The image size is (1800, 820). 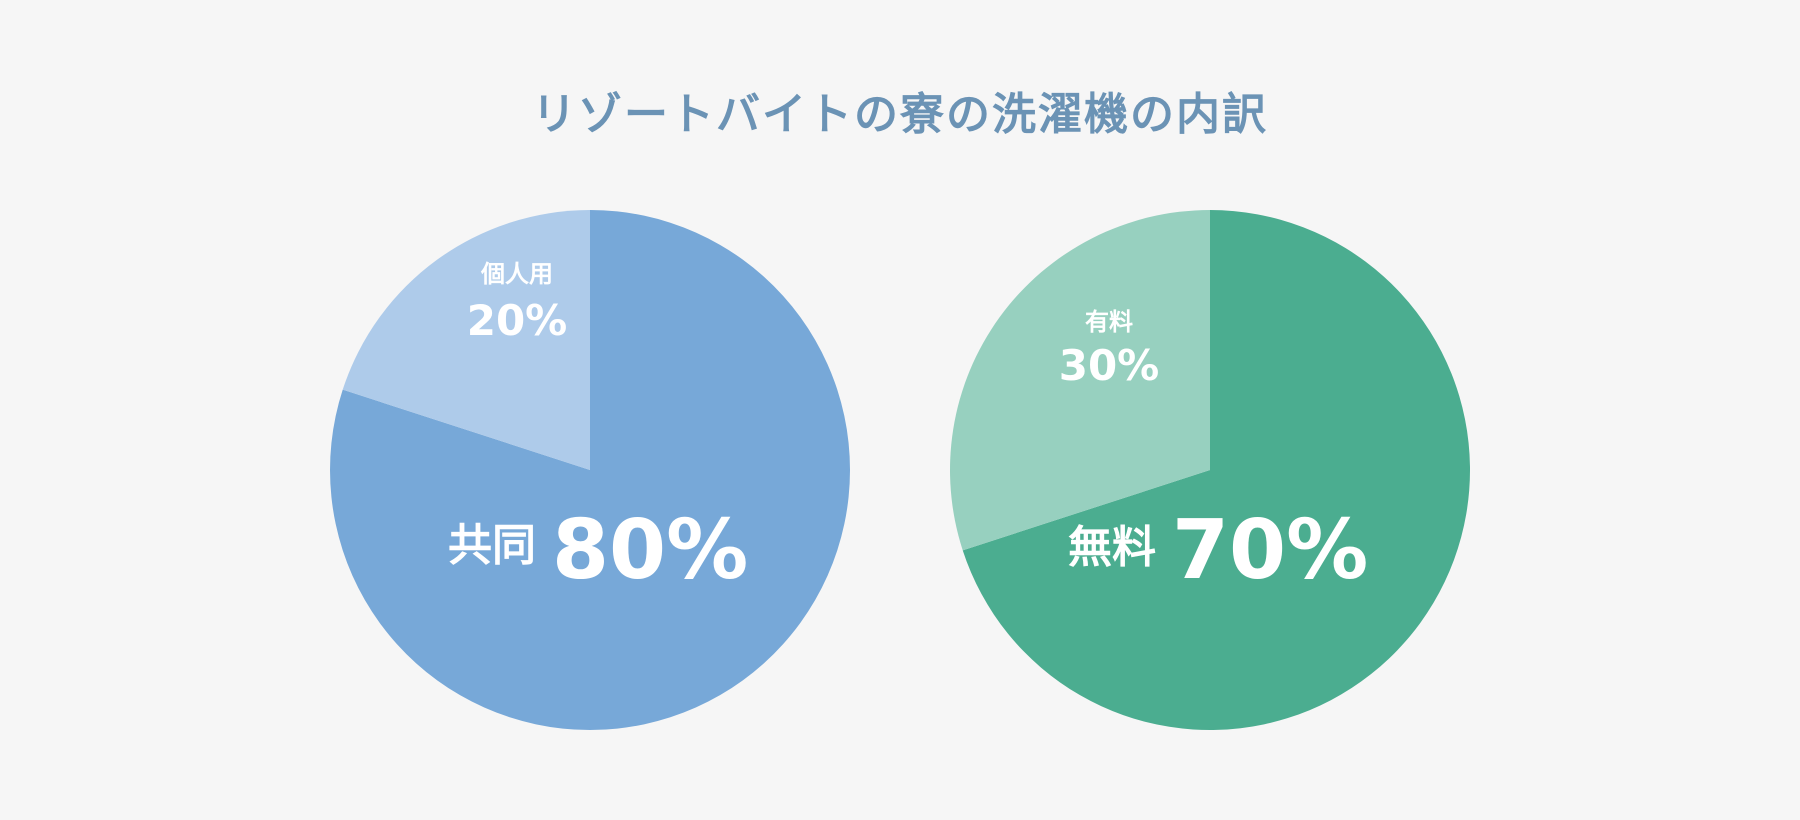 I want to click on pie2-slice-minor, so click(x=1080, y=380).